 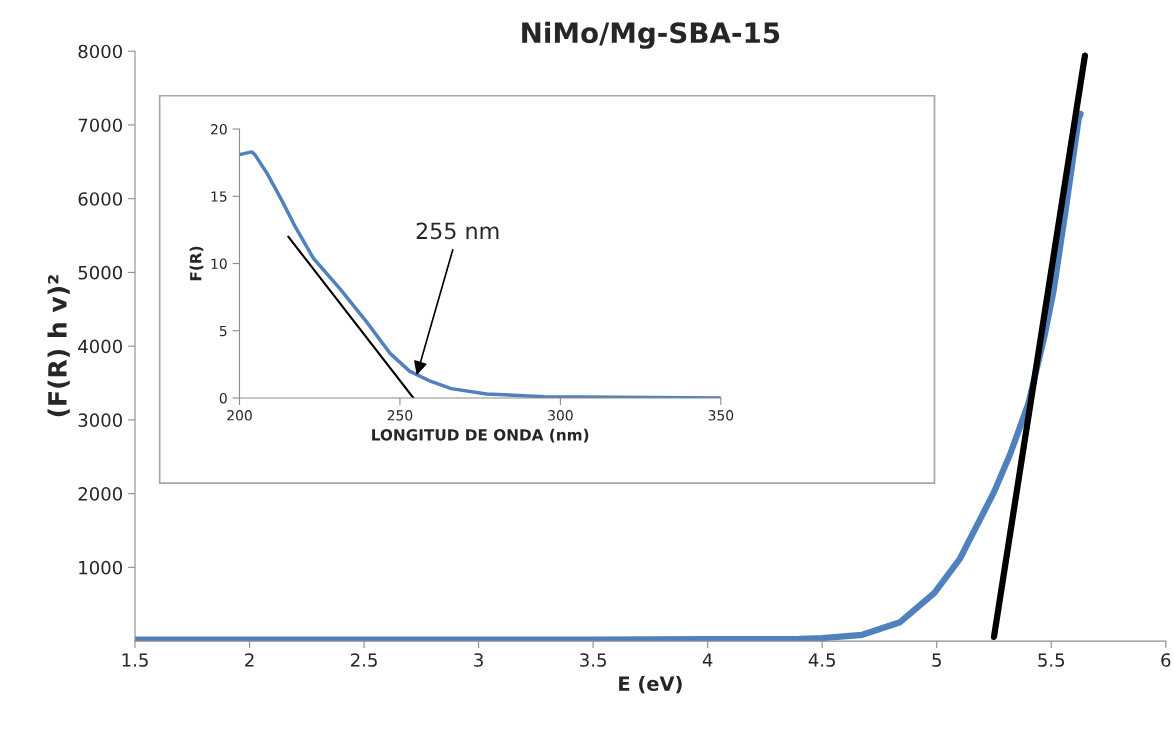 I want to click on x-tick-label: 350, so click(x=721, y=415).